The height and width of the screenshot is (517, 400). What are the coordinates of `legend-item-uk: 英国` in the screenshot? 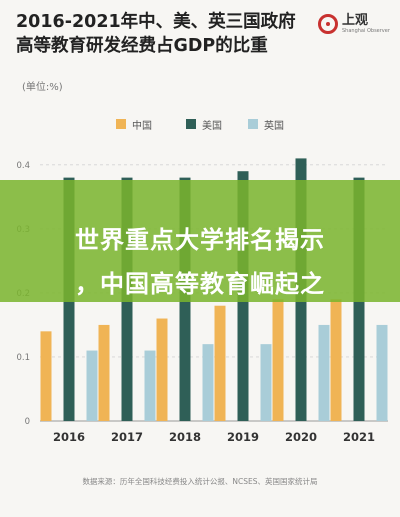 It's located at (266, 124).